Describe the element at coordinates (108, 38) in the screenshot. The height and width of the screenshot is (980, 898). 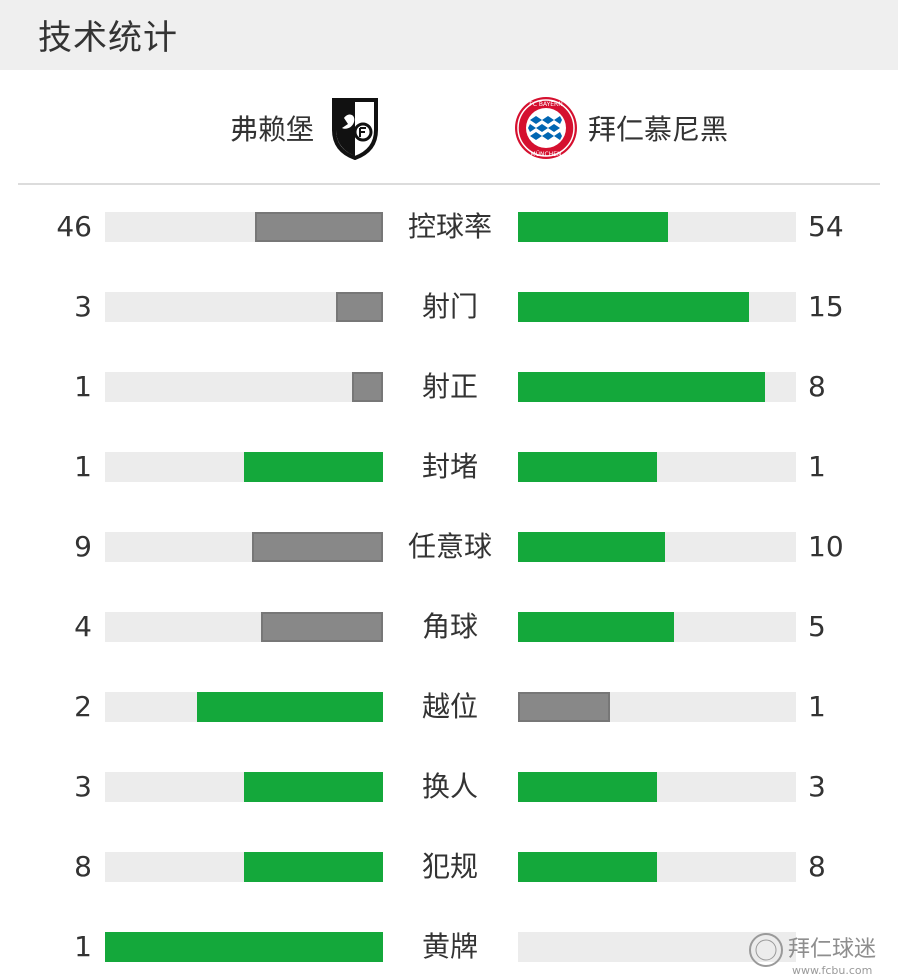
I see `page-title: 技术统计` at that location.